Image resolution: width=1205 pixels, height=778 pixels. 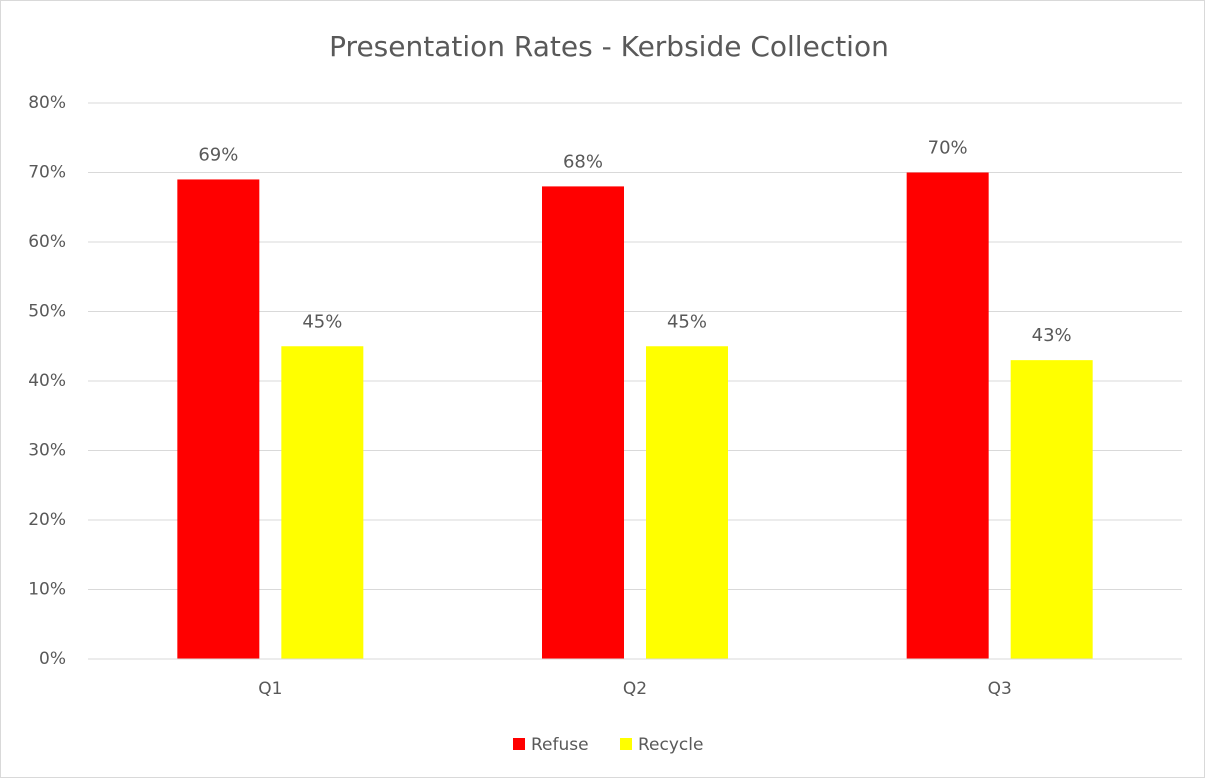 I want to click on y-tick-label: 40%, so click(x=47, y=381).